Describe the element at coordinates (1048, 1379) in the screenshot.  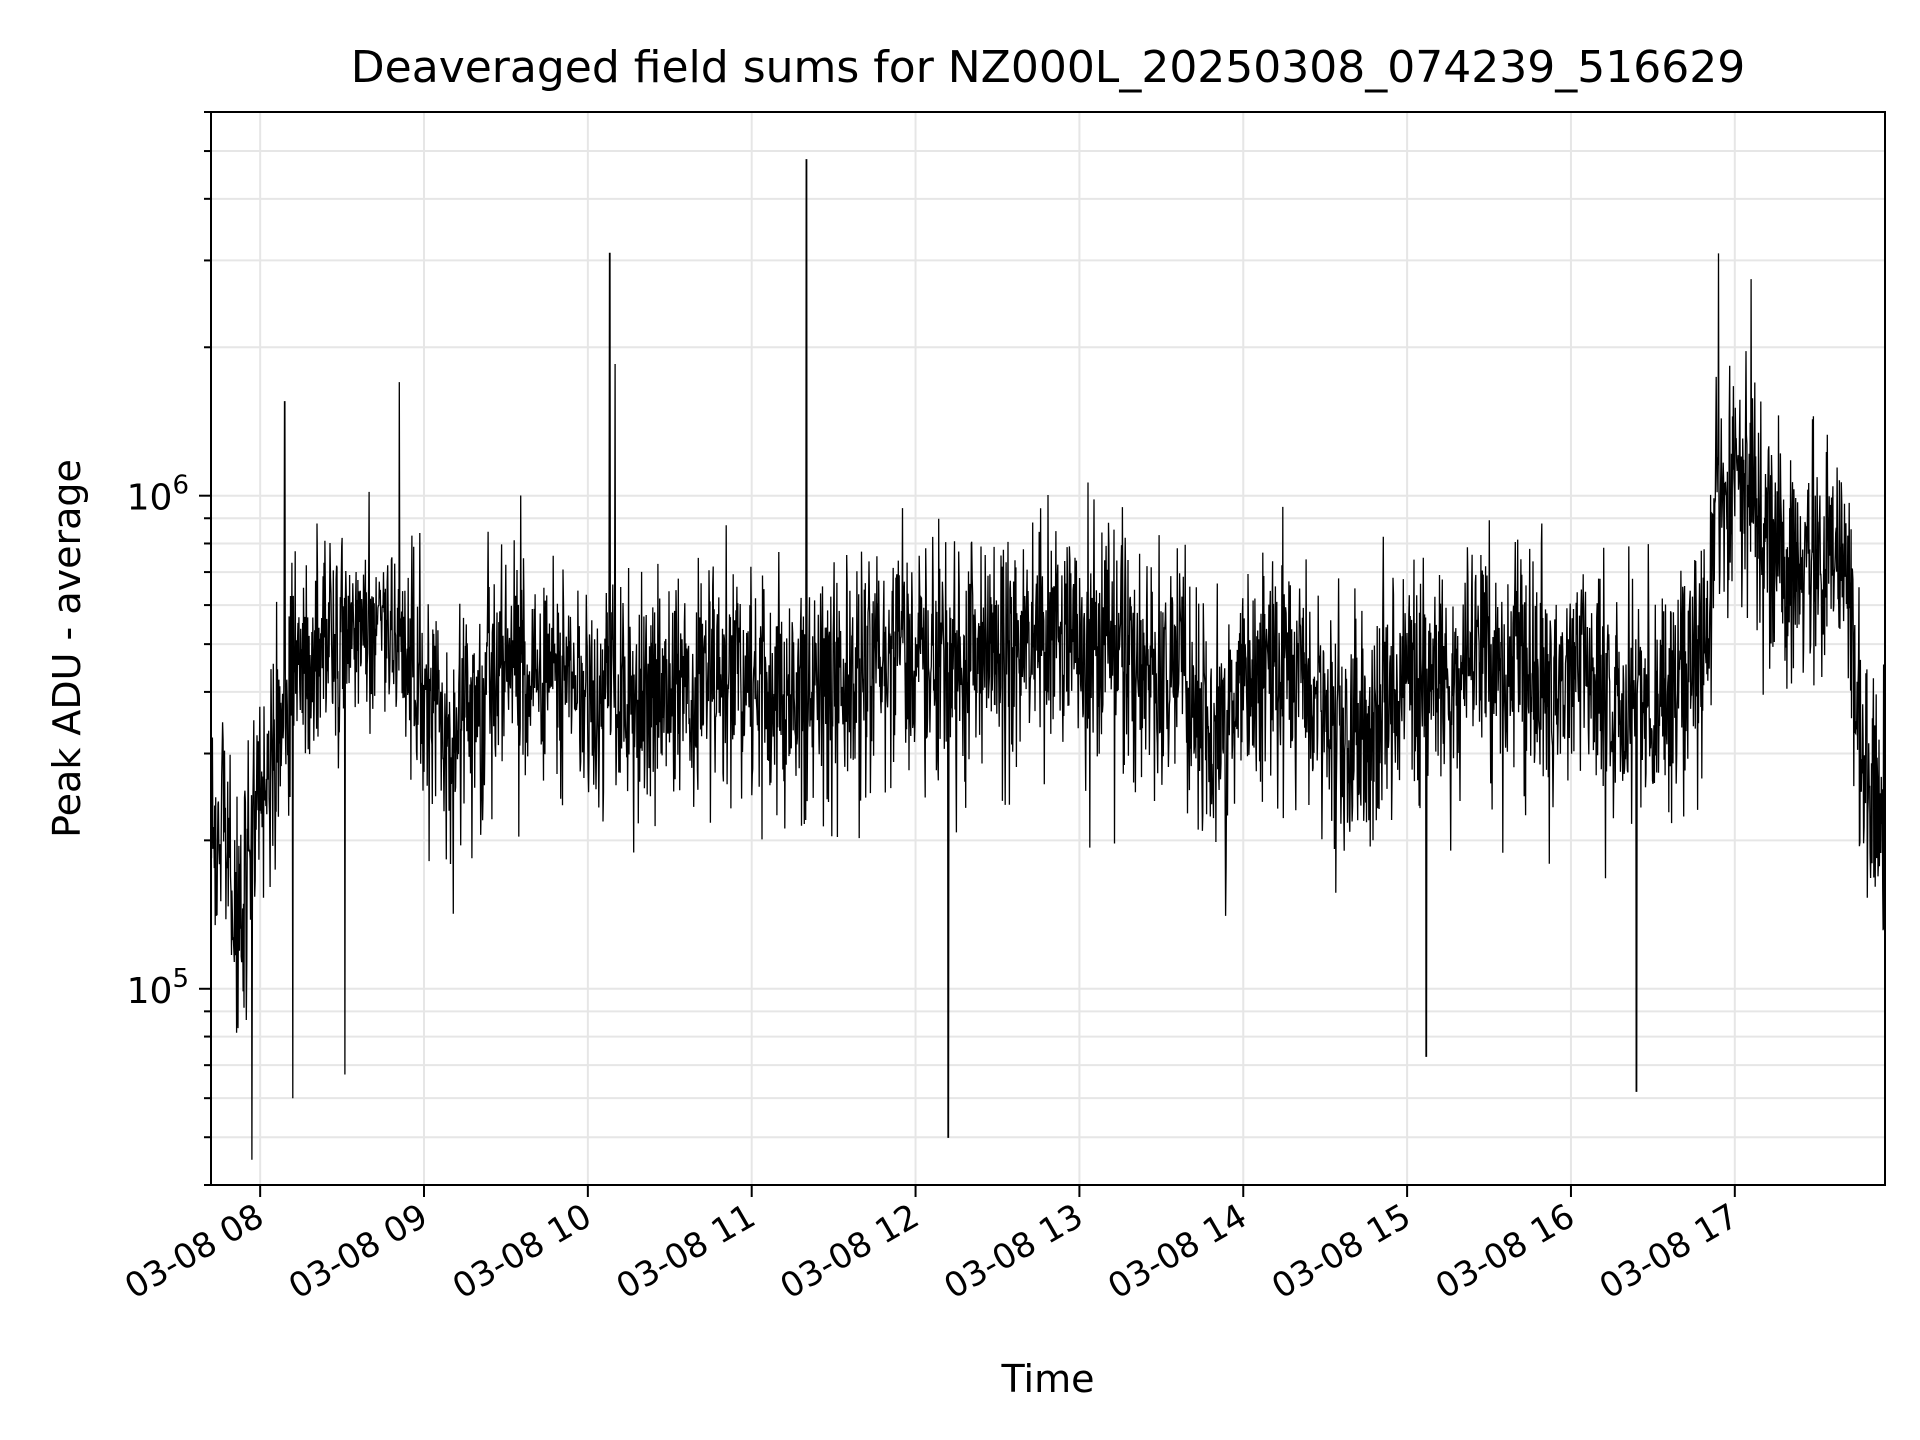
I see `x-axis-label: Time` at that location.